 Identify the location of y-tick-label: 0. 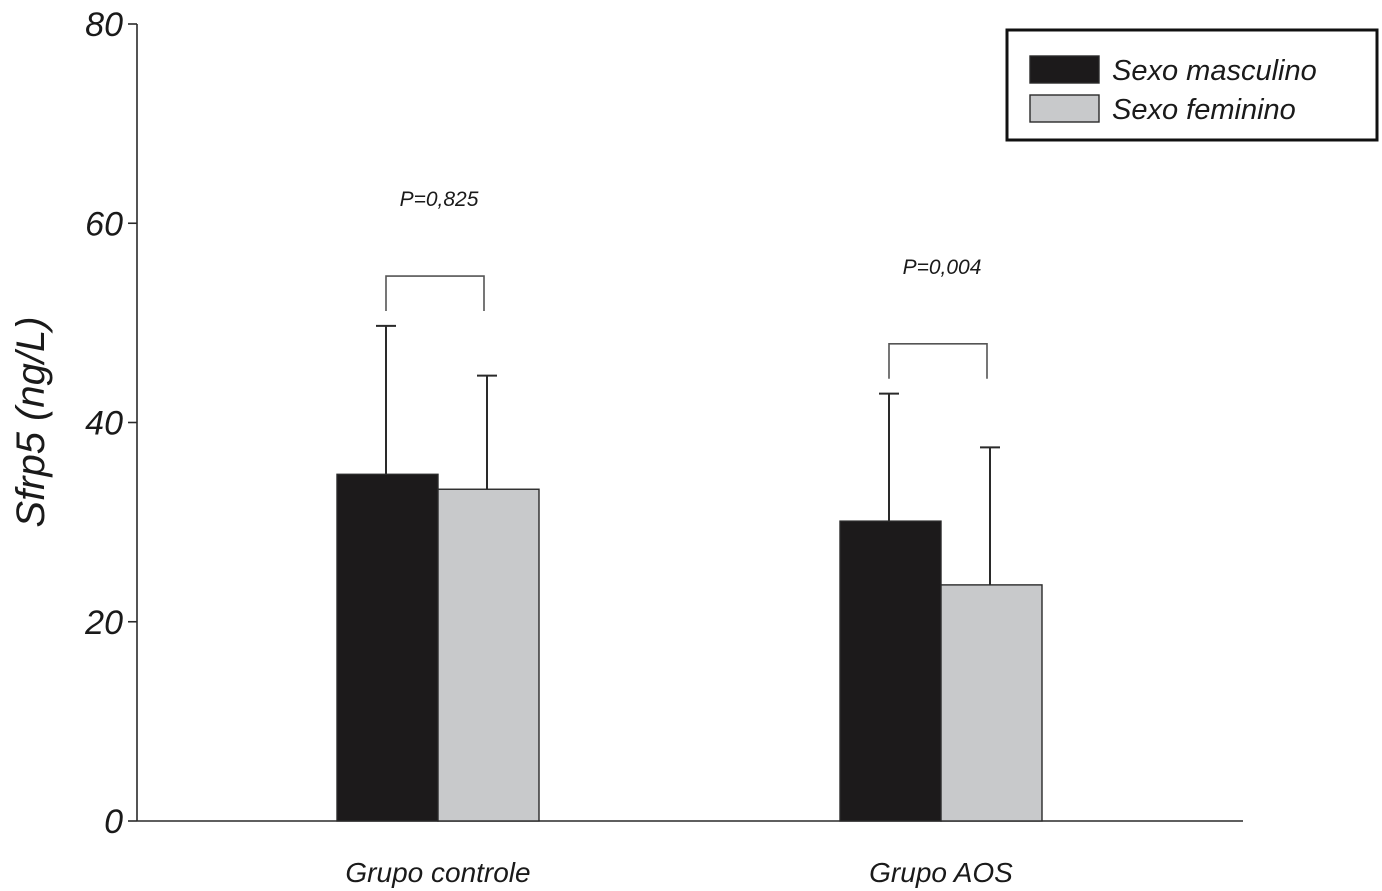
(113, 822).